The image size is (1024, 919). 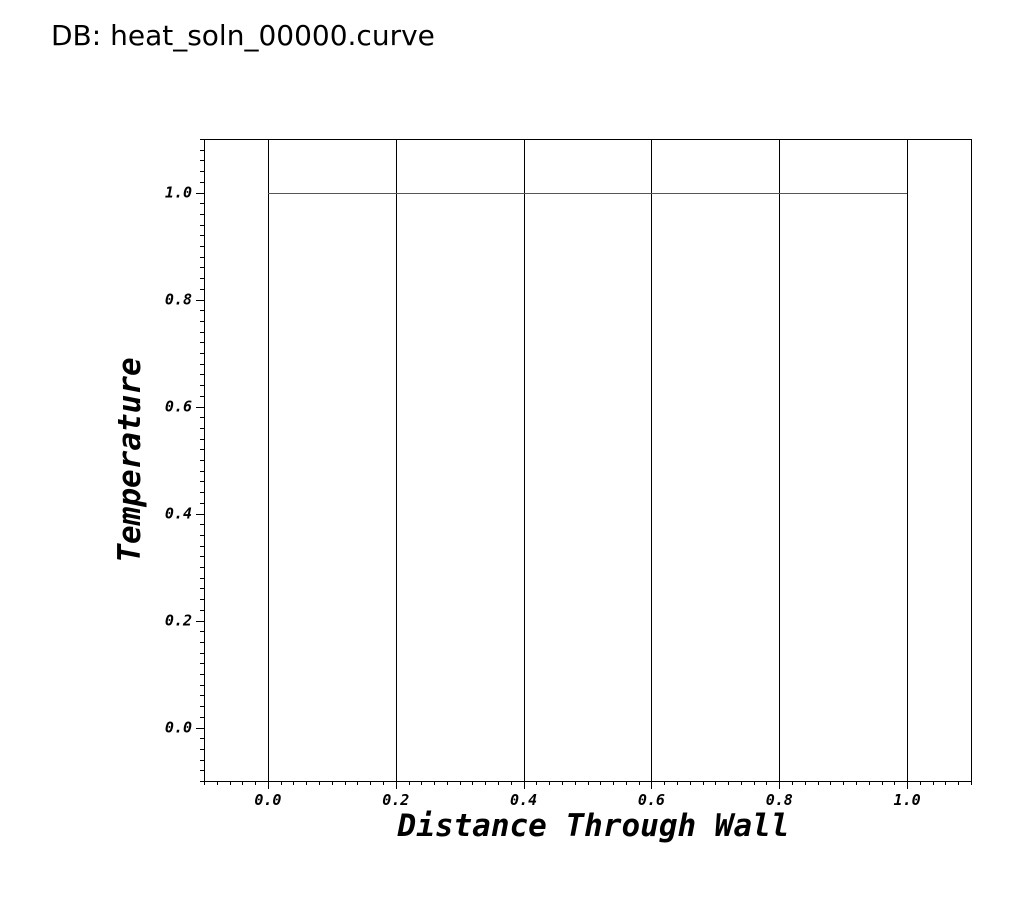 What do you see at coordinates (178, 728) in the screenshot?
I see `y-tick-label: 0.0` at bounding box center [178, 728].